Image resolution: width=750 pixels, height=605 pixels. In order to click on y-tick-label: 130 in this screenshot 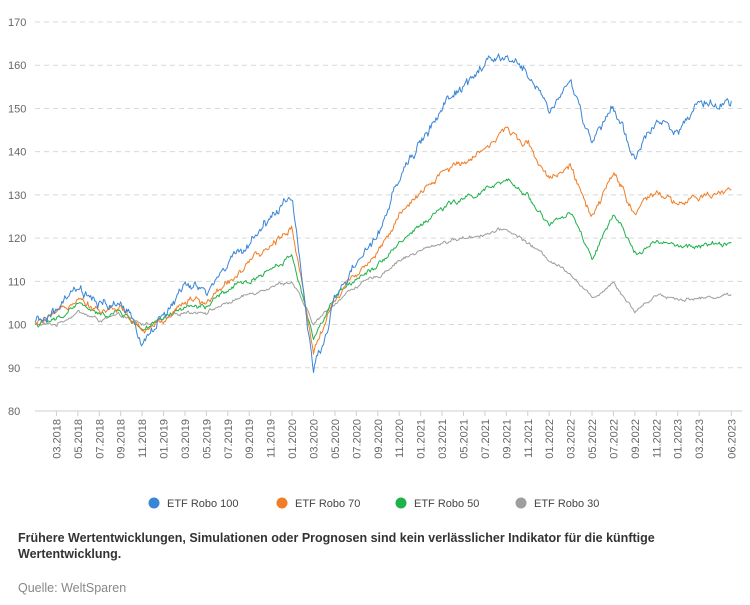, I will do `click(17, 196)`.